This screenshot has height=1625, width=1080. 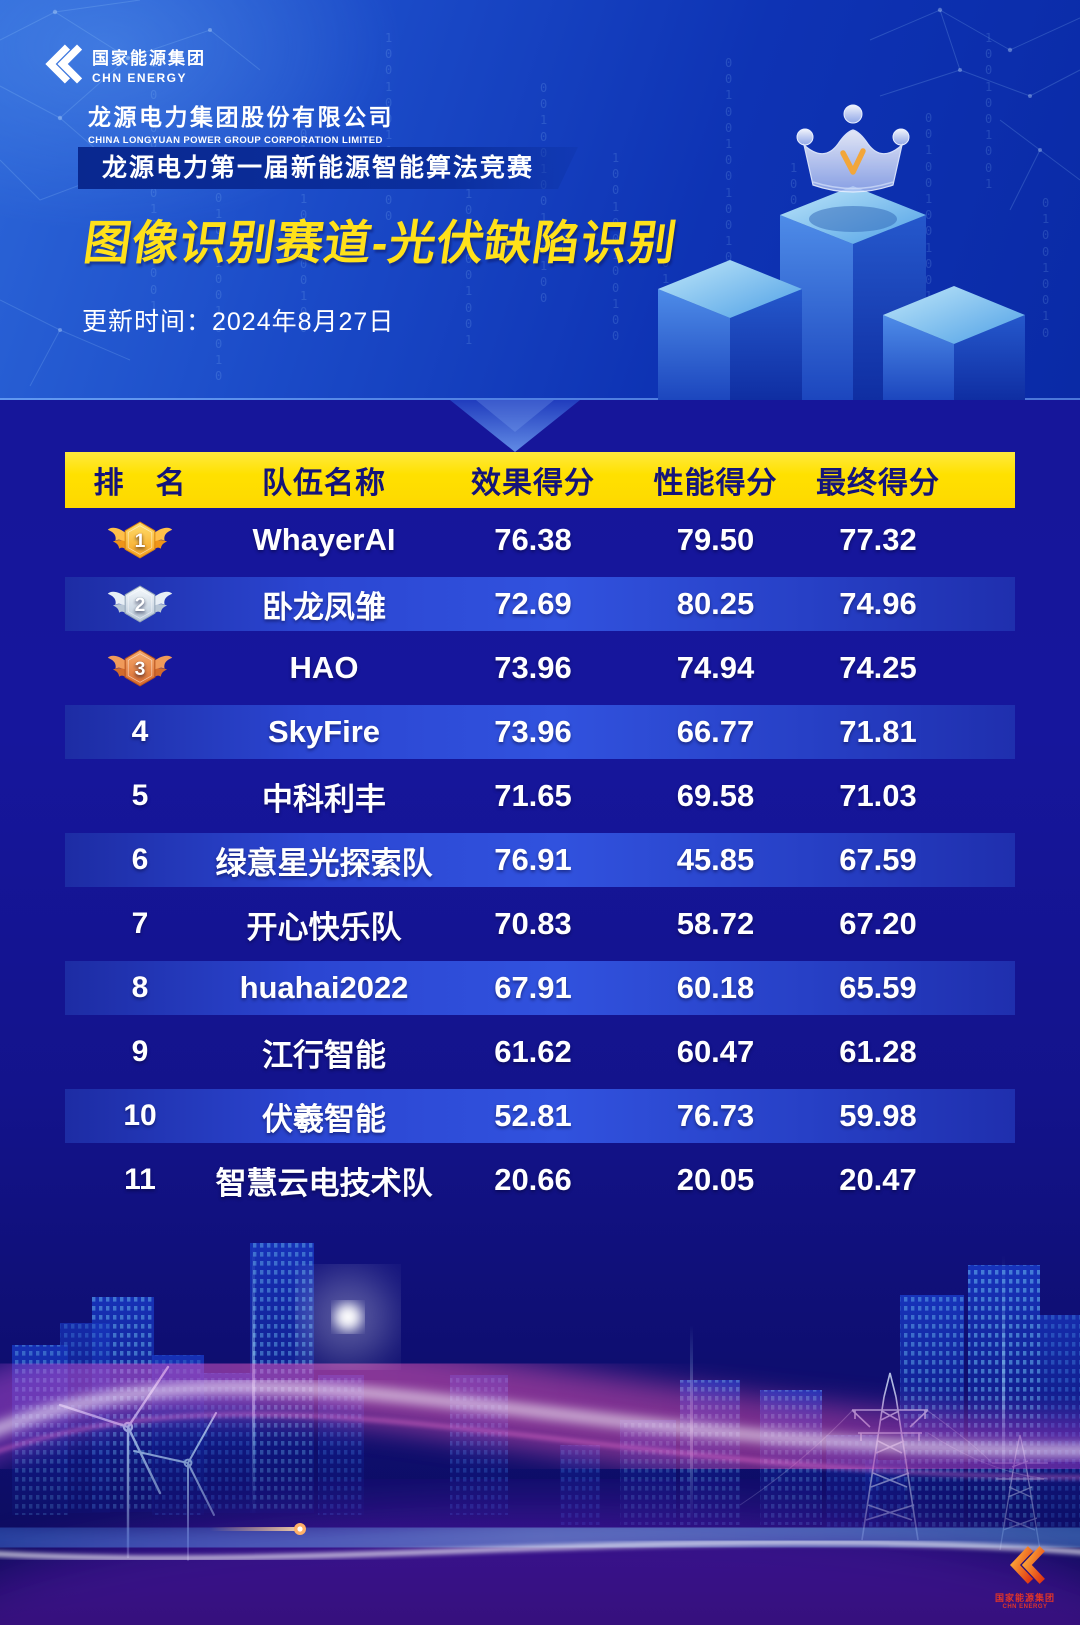 What do you see at coordinates (324, 927) in the screenshot?
I see `team-name-cell: 开心快乐队` at bounding box center [324, 927].